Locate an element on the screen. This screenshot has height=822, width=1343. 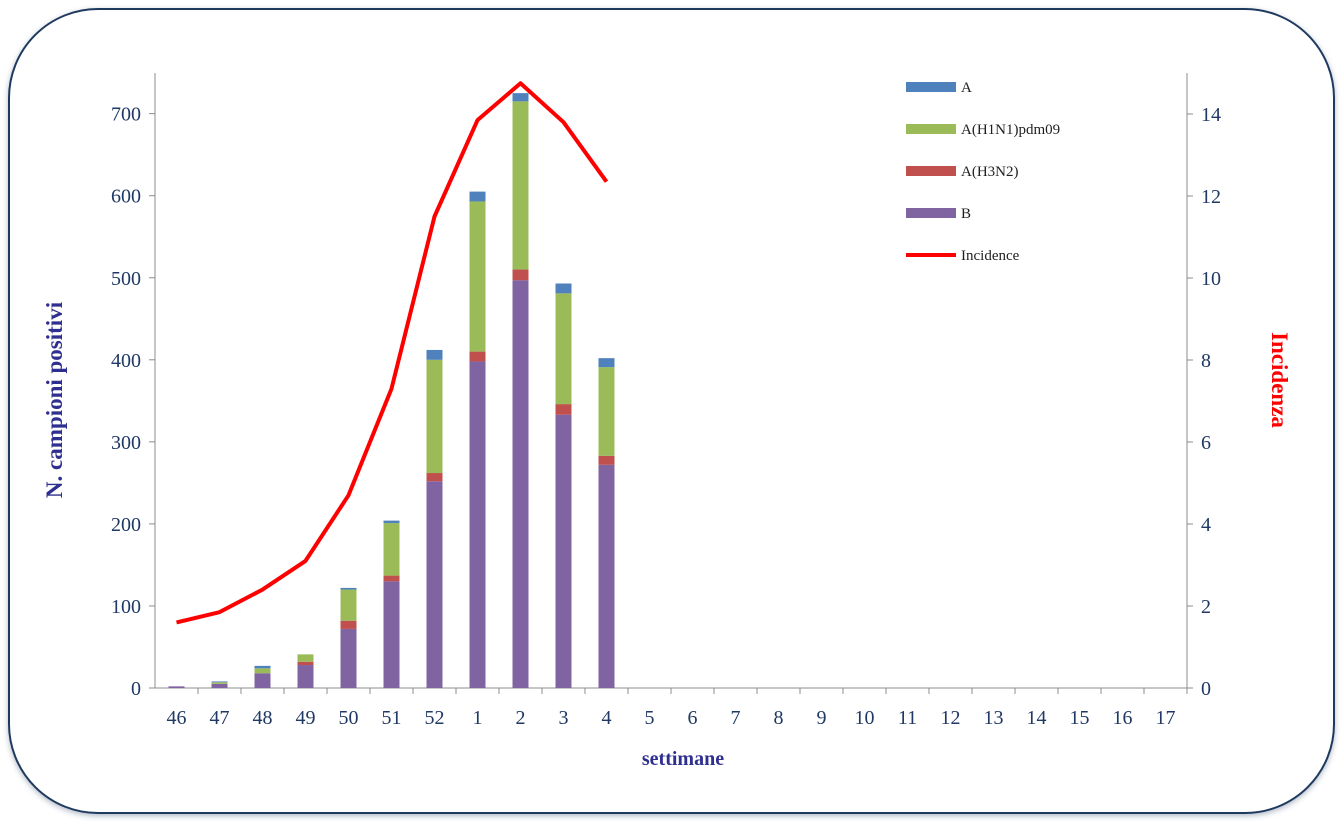
y-tick-label: 0 is located at coordinates (136, 689).